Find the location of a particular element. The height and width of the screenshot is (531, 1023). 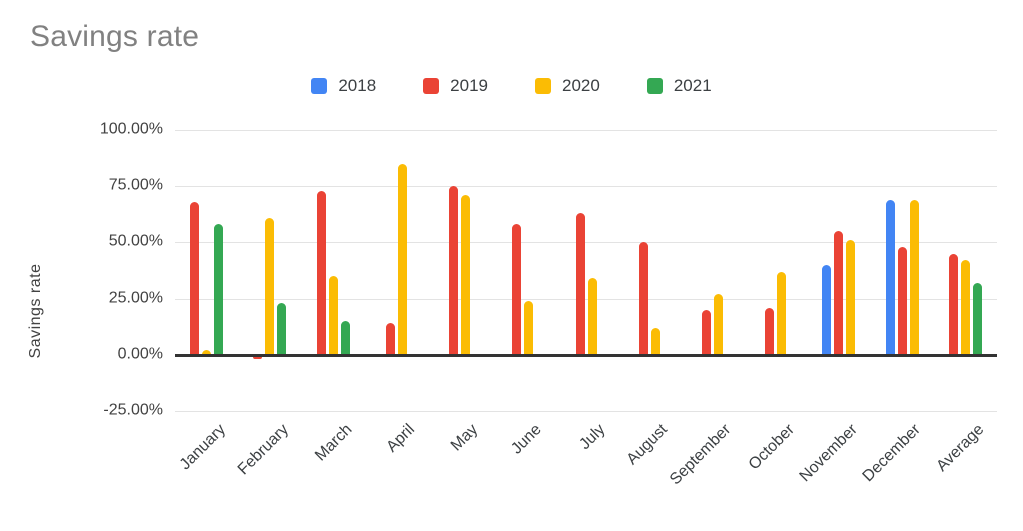

bar-2021-march is located at coordinates (345, 338).